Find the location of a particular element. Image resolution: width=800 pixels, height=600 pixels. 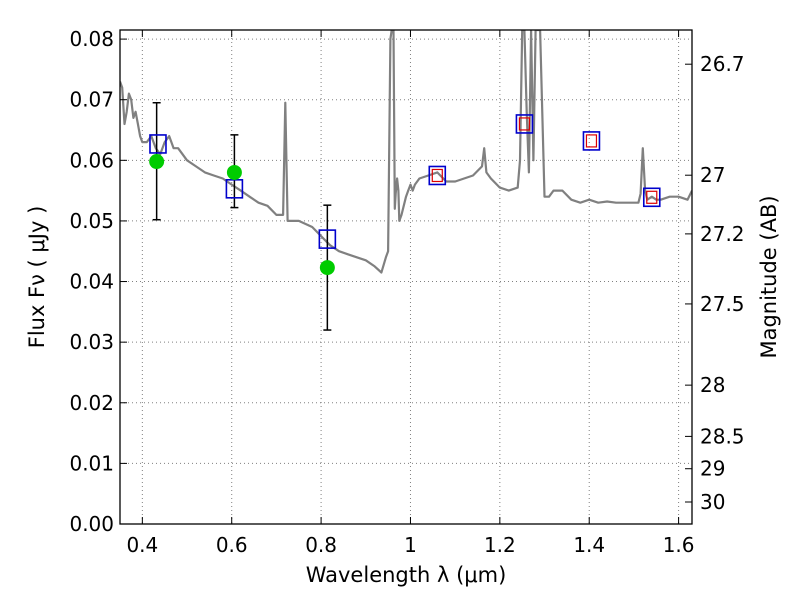

y-axis-label: Flux Fν ( μJy ) is located at coordinates (37, 277).